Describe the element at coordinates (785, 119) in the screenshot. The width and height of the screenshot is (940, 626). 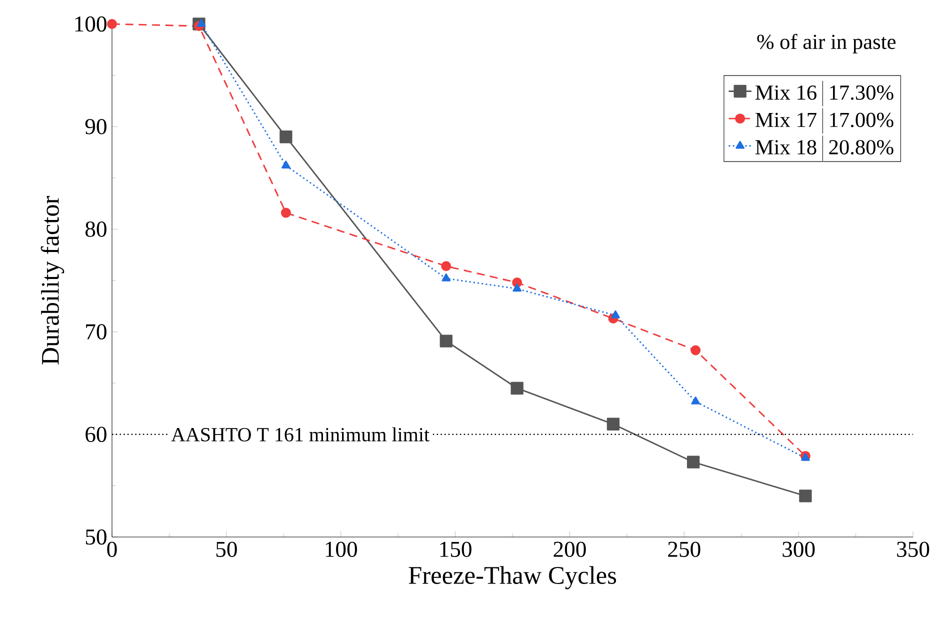
I see `legend-label: Mix 17` at that location.